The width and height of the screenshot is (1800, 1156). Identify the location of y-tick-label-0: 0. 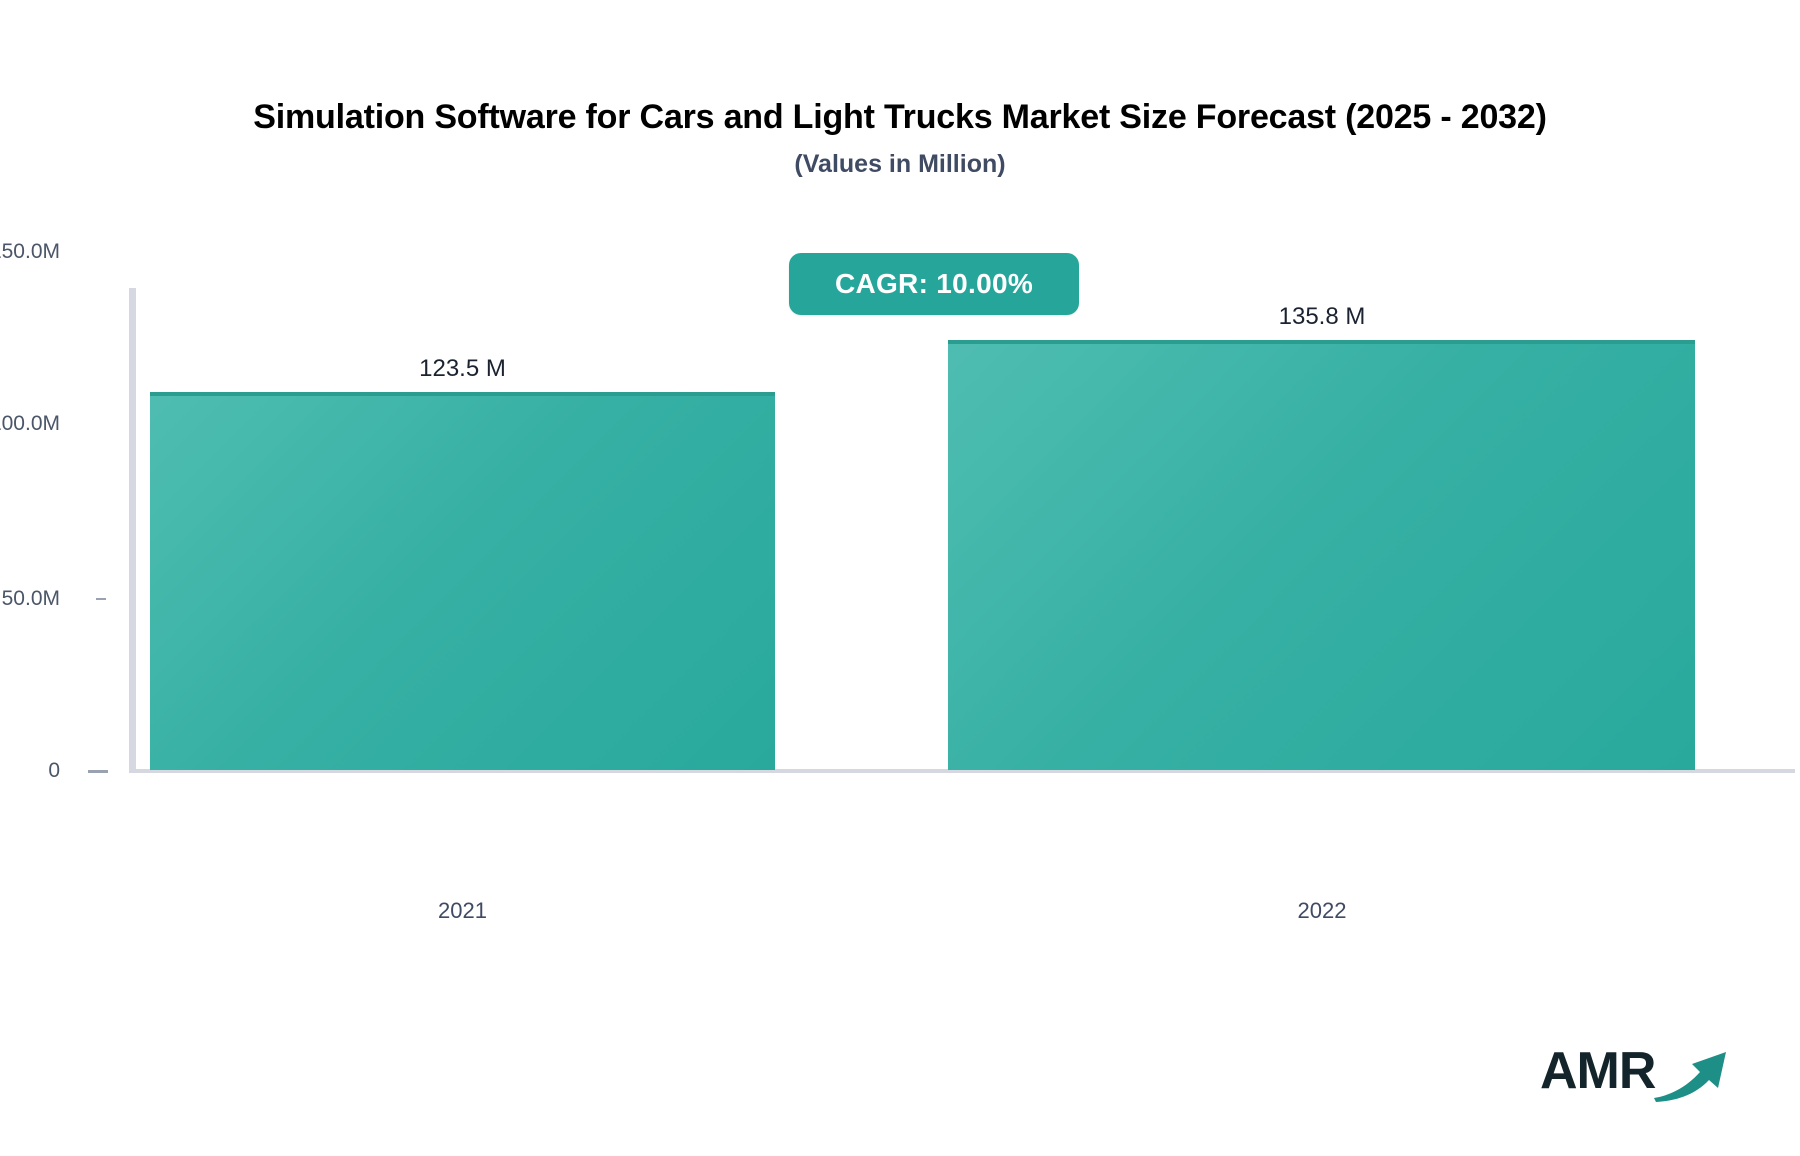
(54, 770).